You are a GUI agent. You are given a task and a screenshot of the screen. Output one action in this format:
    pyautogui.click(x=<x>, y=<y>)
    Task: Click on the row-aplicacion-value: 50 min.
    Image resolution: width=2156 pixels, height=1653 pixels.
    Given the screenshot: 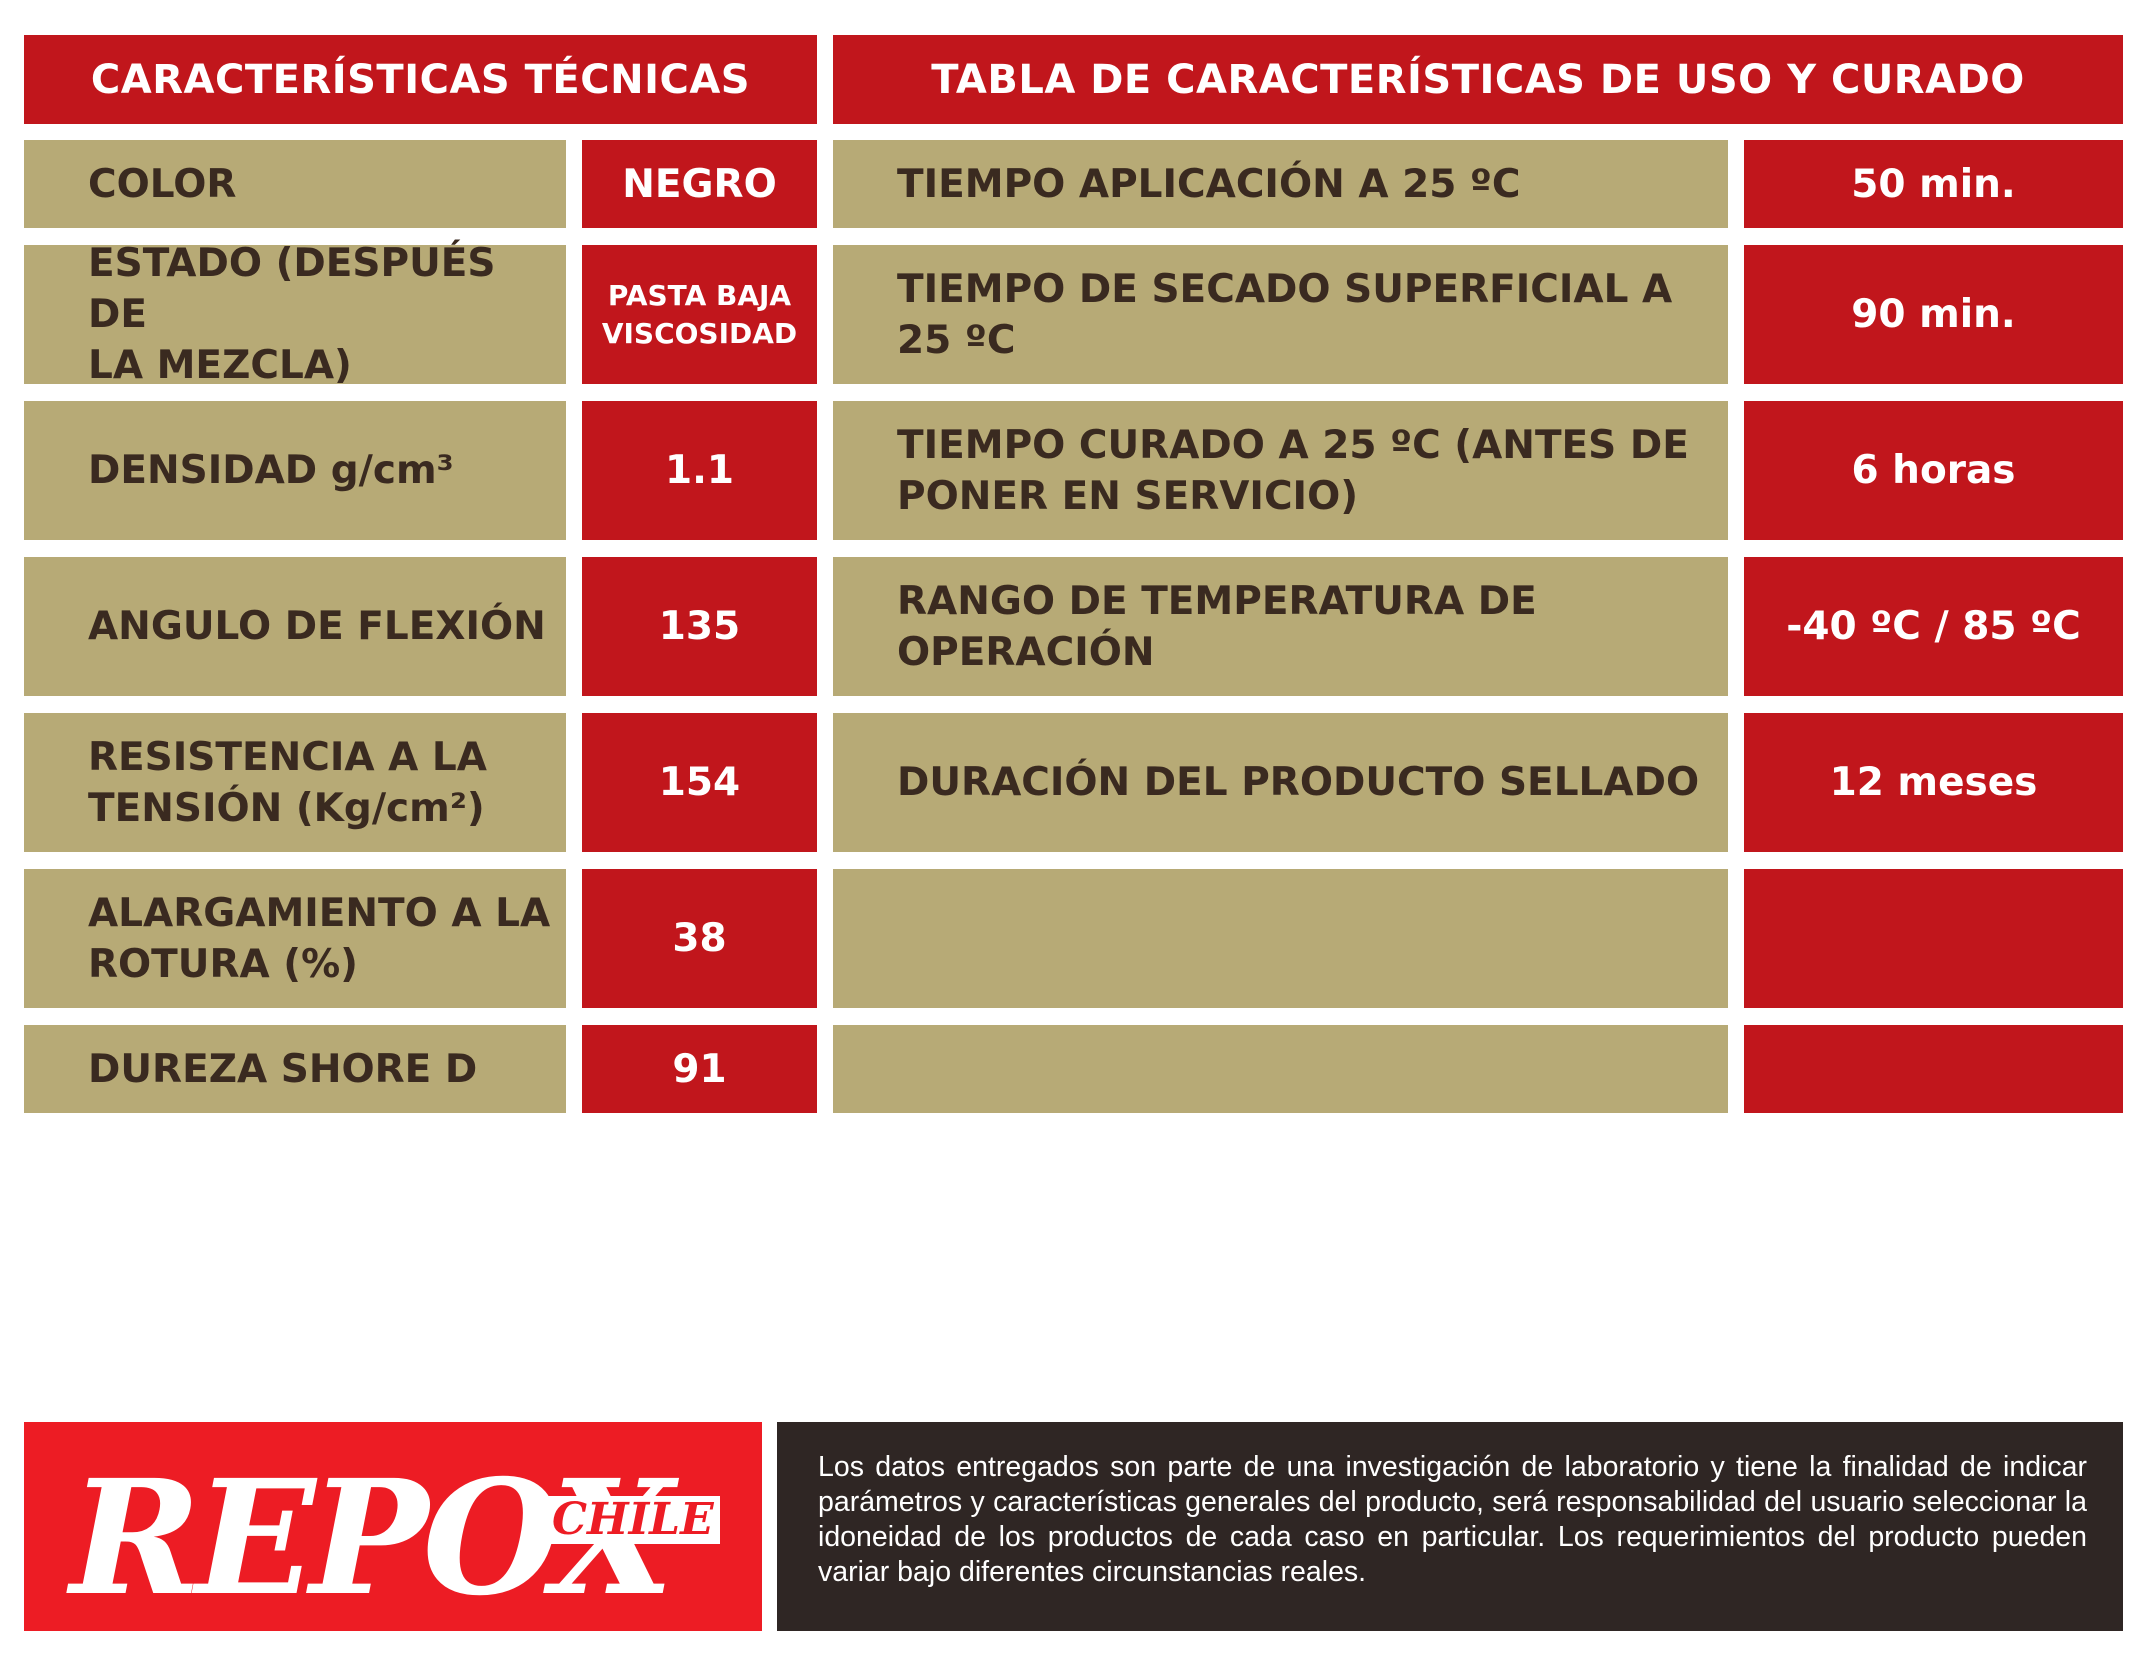 What is the action you would take?
    pyautogui.click(x=1933, y=184)
    